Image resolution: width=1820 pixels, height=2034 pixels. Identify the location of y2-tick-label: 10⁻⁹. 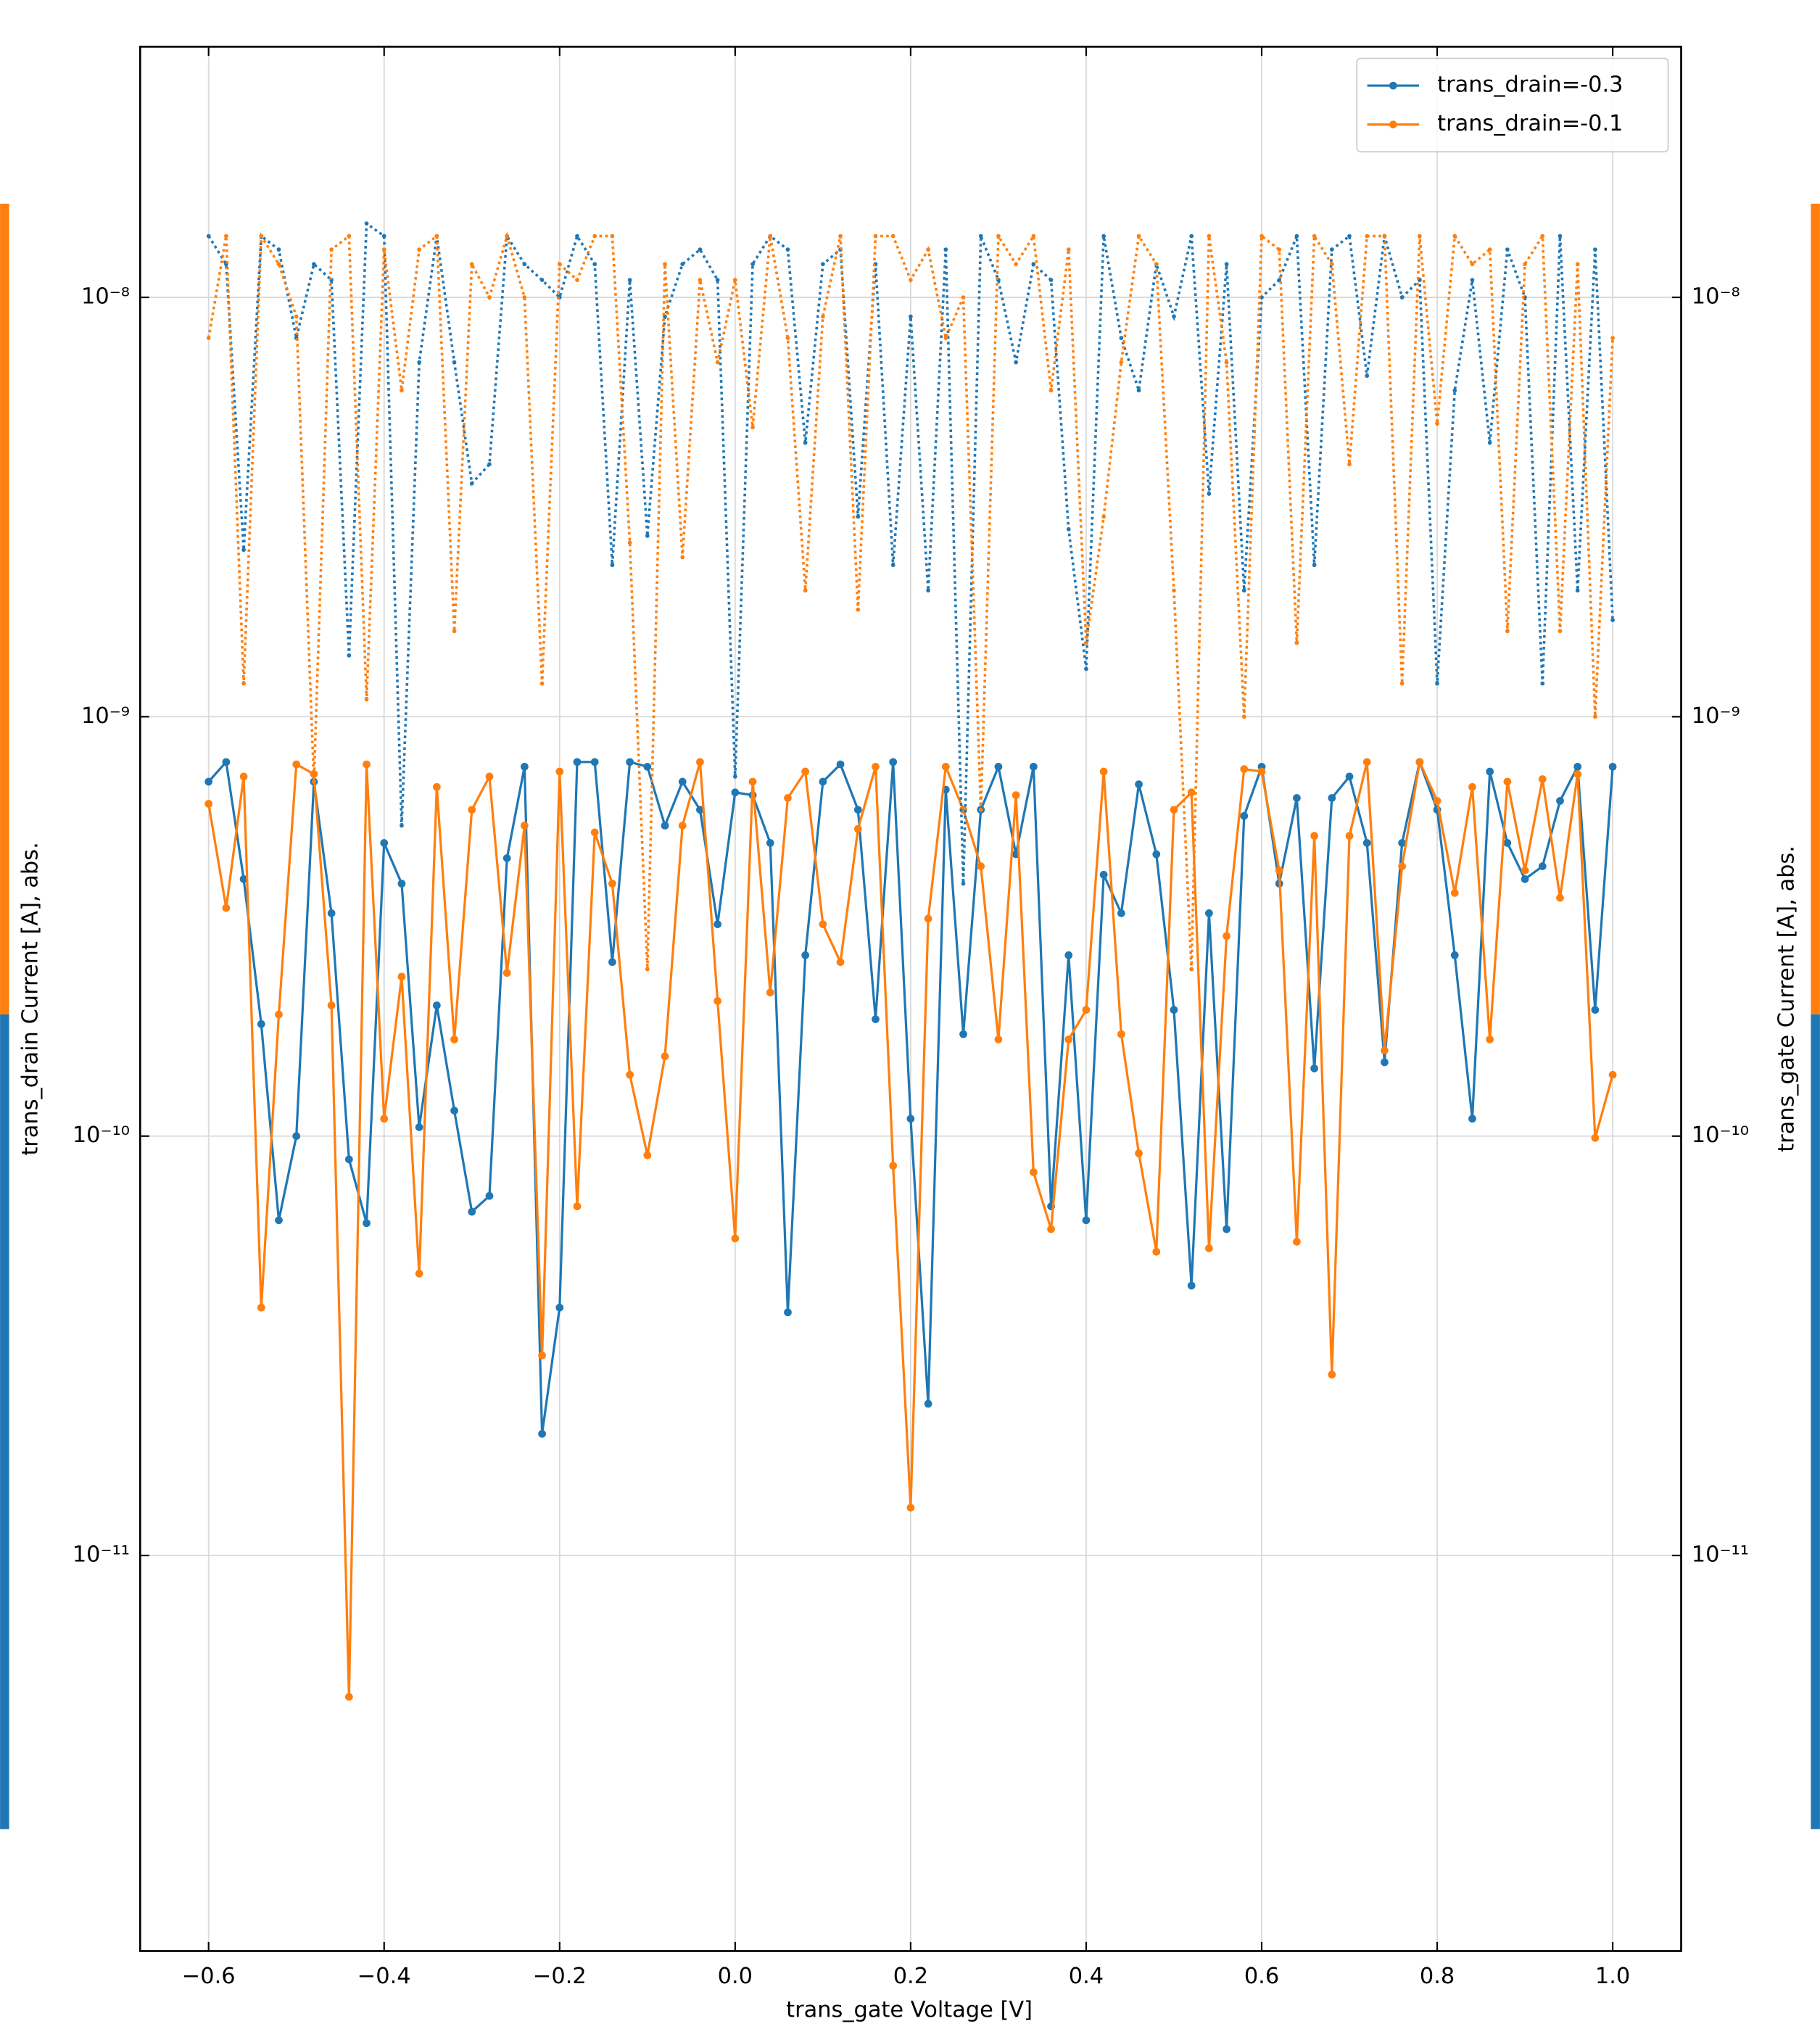
(1716, 716).